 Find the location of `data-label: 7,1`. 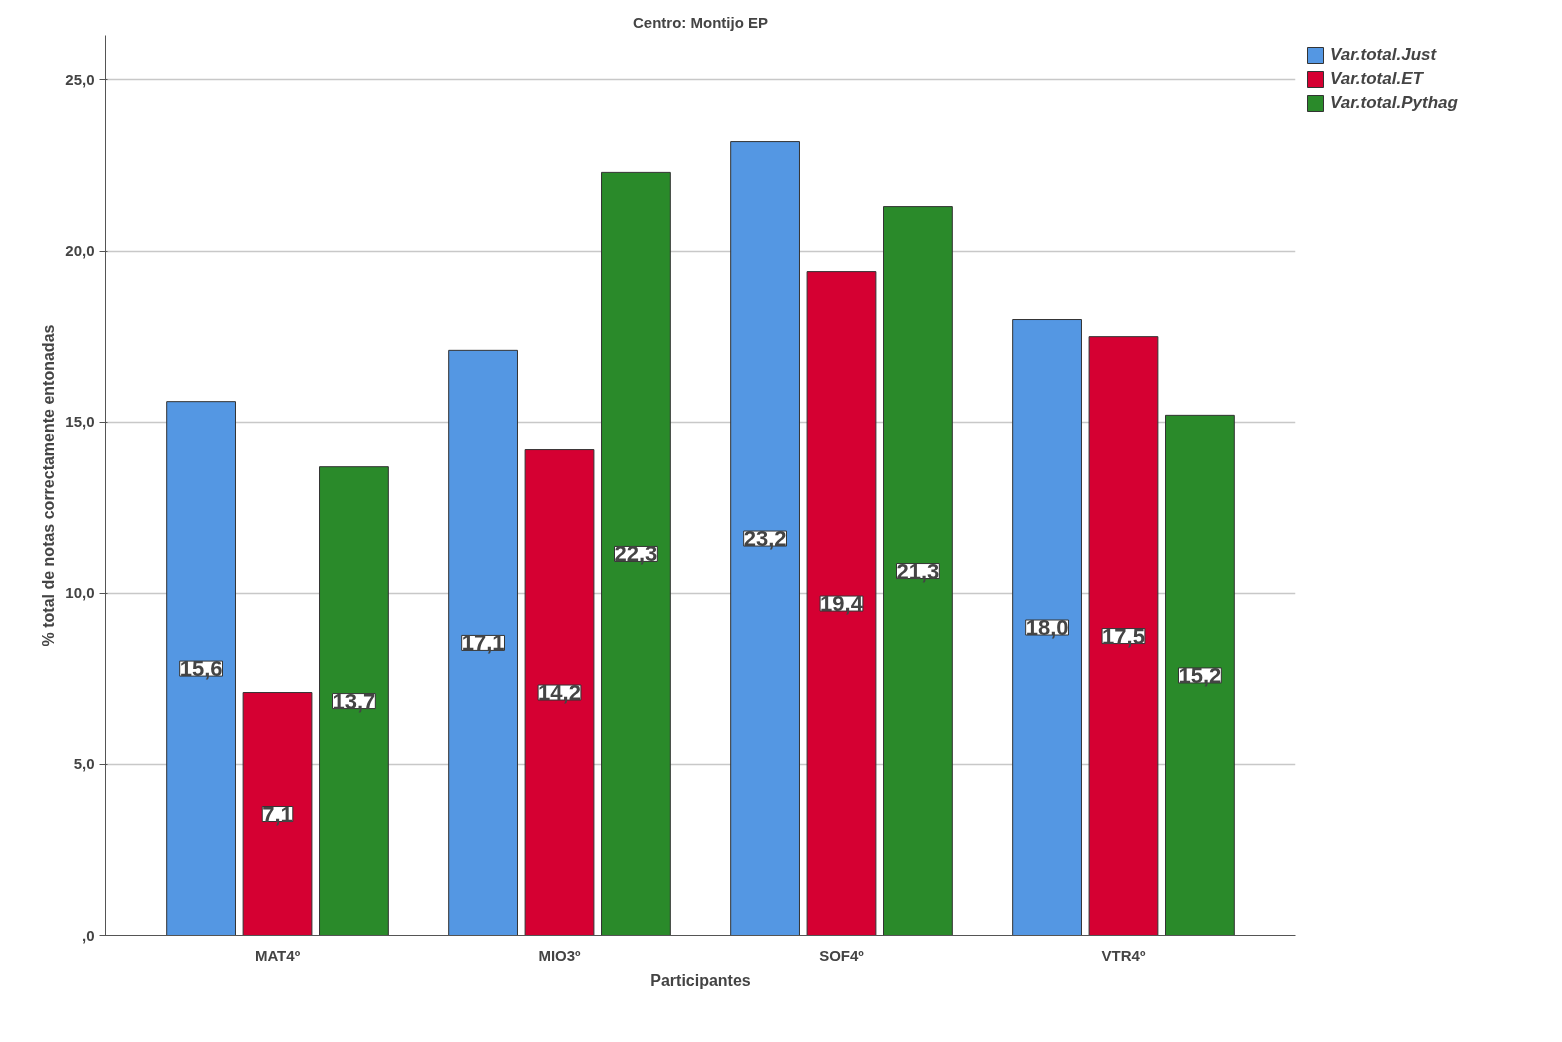

data-label: 7,1 is located at coordinates (277, 814).